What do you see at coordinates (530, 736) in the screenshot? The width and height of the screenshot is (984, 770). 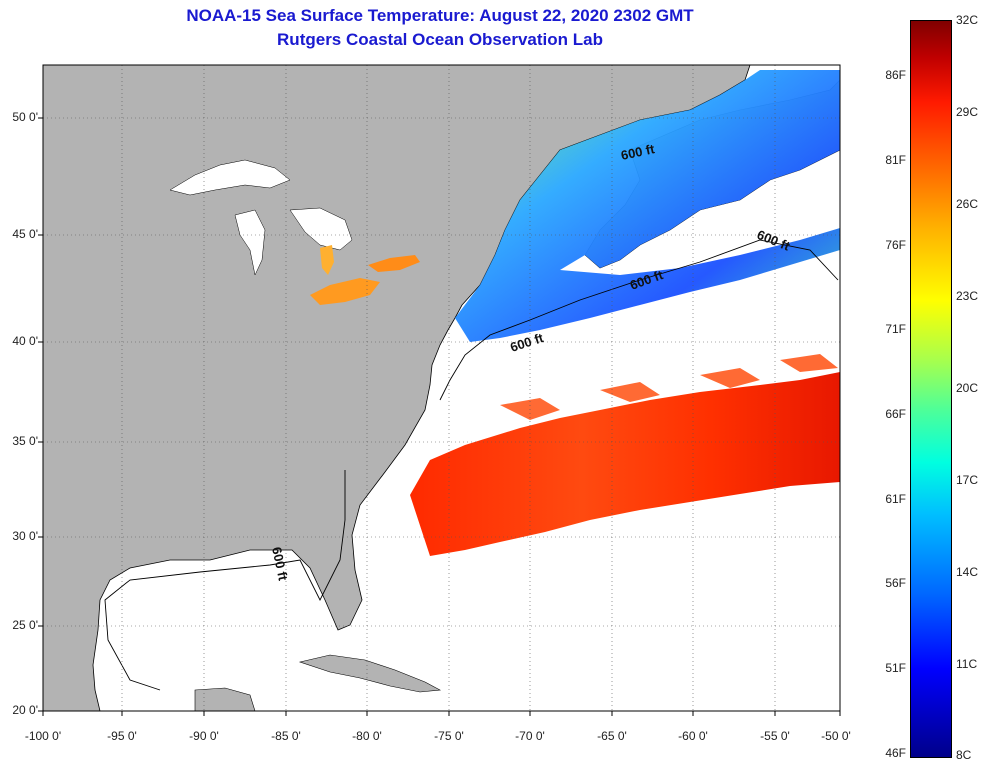 I see `lon-label: -70 0'` at bounding box center [530, 736].